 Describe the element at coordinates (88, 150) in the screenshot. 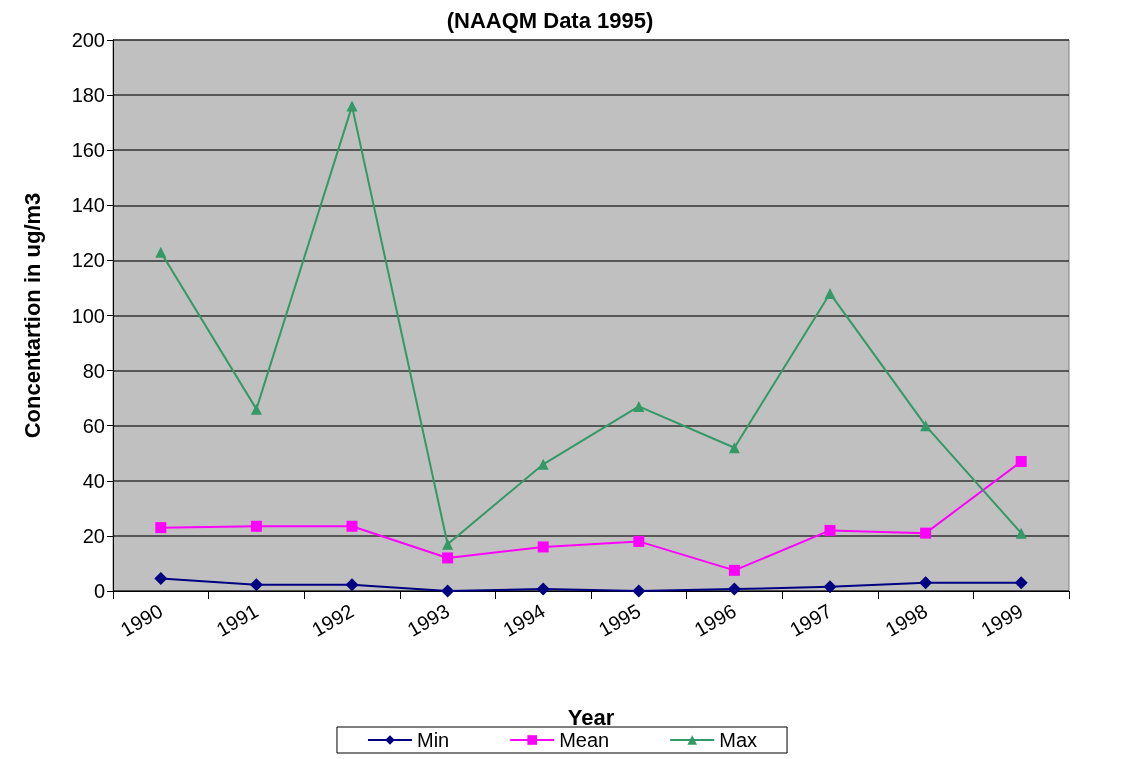

I see `y-tick-label: 160` at that location.